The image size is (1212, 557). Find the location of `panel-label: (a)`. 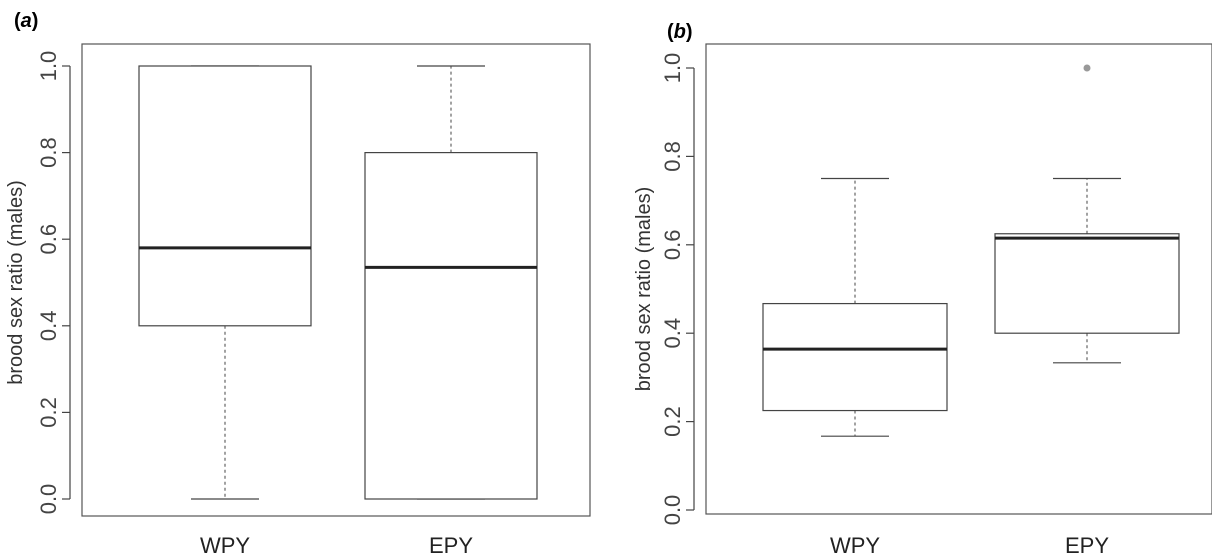

panel-label: (a) is located at coordinates (26, 21).